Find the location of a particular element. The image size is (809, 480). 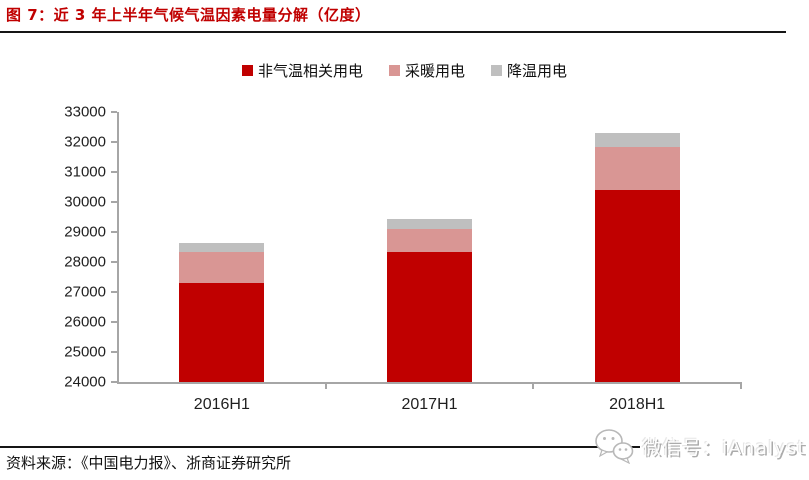

wechat-watermark: 微信号：iAnalyst is located at coordinates (701, 446).